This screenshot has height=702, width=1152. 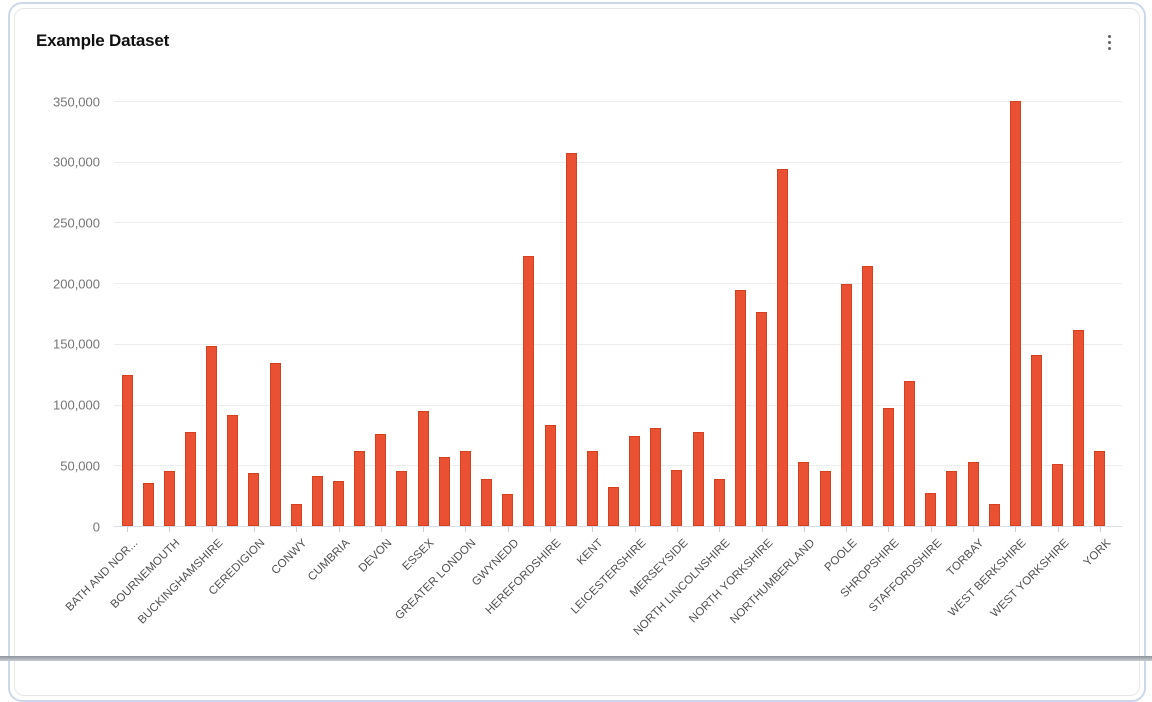 I want to click on x-axis-tick-label: WEST YORKSHIRE, so click(x=1030, y=578).